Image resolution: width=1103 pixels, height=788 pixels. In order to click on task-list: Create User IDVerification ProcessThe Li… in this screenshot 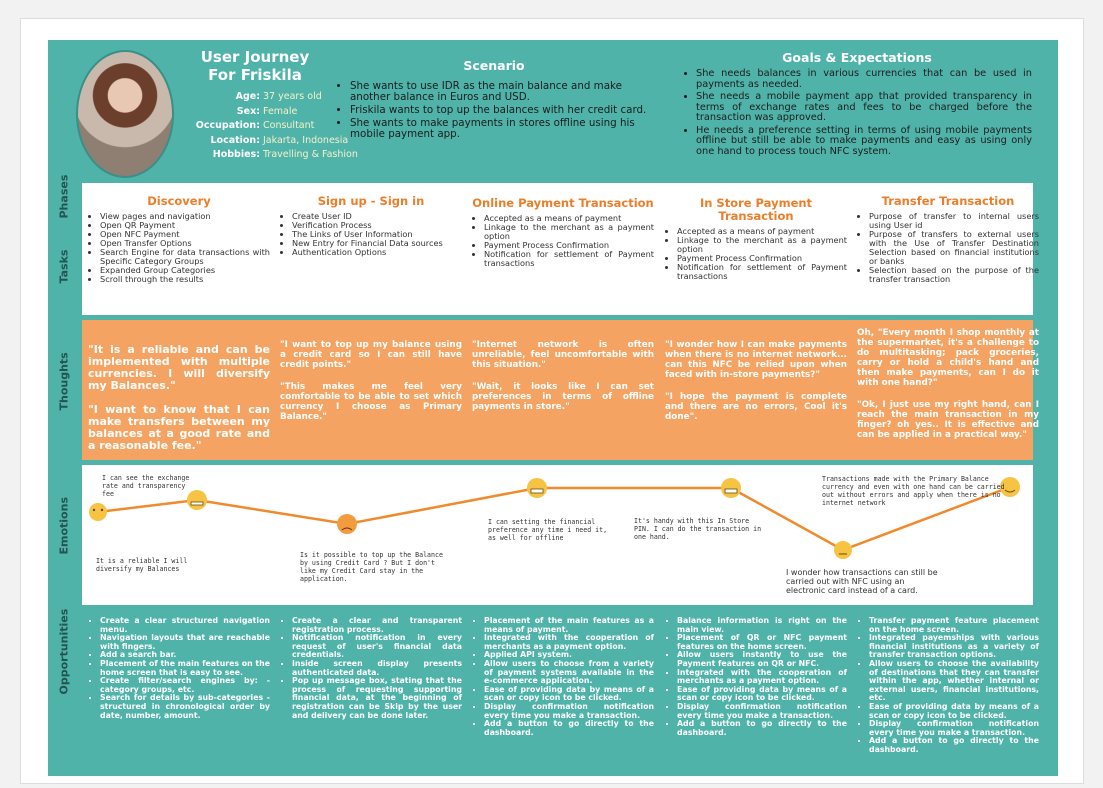, I will do `click(371, 234)`.